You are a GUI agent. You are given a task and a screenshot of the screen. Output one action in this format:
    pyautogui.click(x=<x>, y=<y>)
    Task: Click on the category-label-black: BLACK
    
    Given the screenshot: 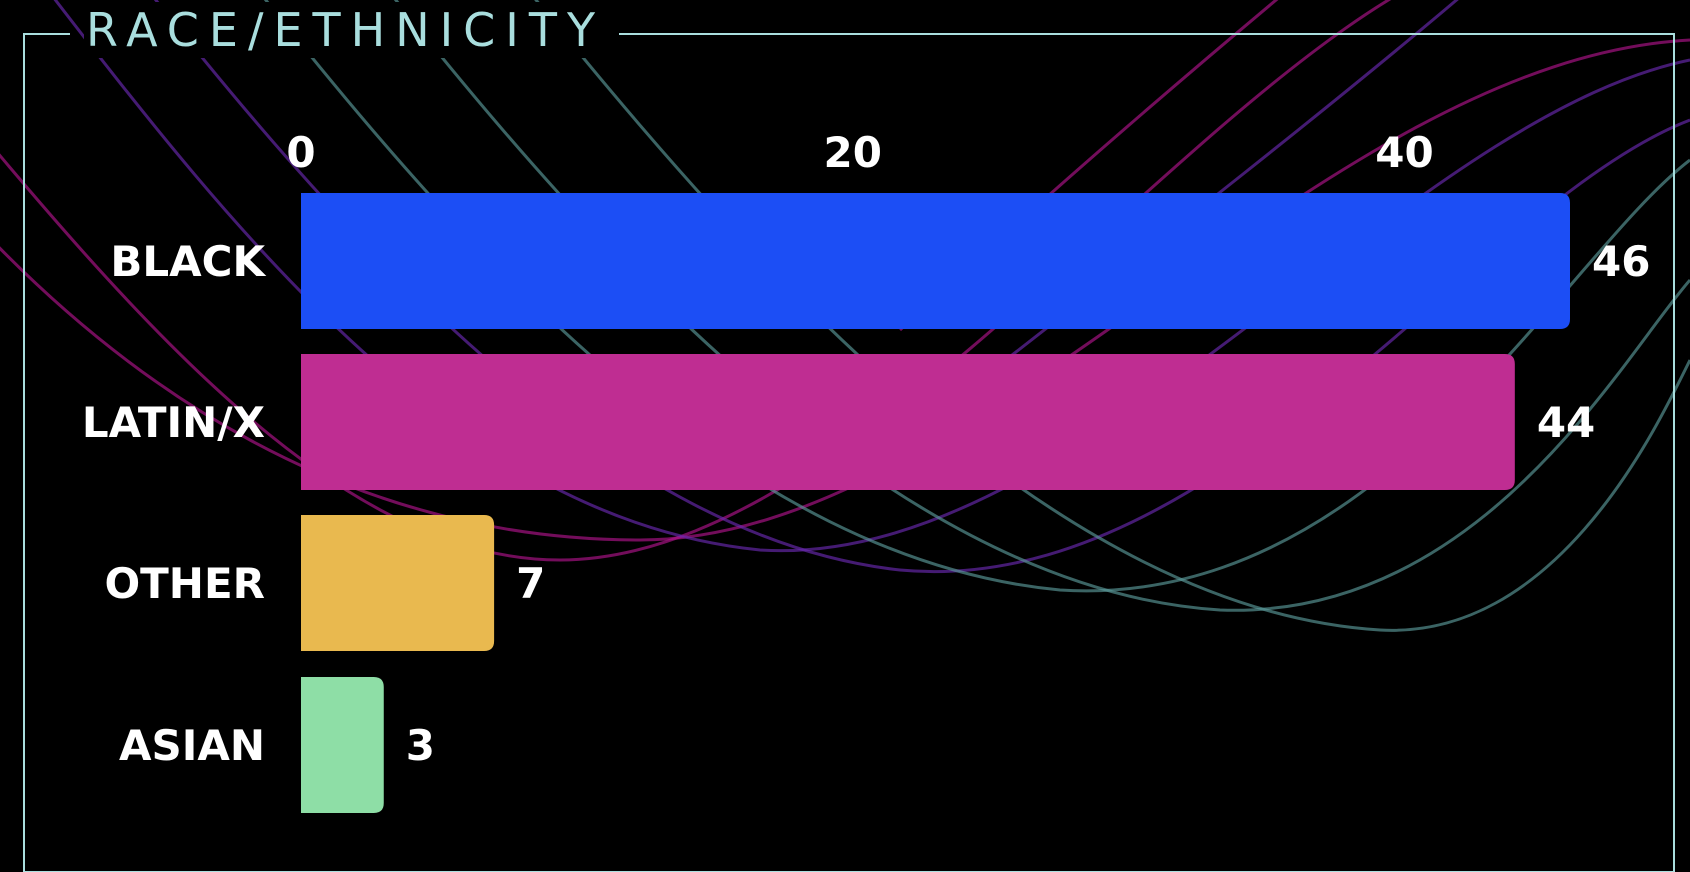 What is the action you would take?
    pyautogui.click(x=188, y=261)
    